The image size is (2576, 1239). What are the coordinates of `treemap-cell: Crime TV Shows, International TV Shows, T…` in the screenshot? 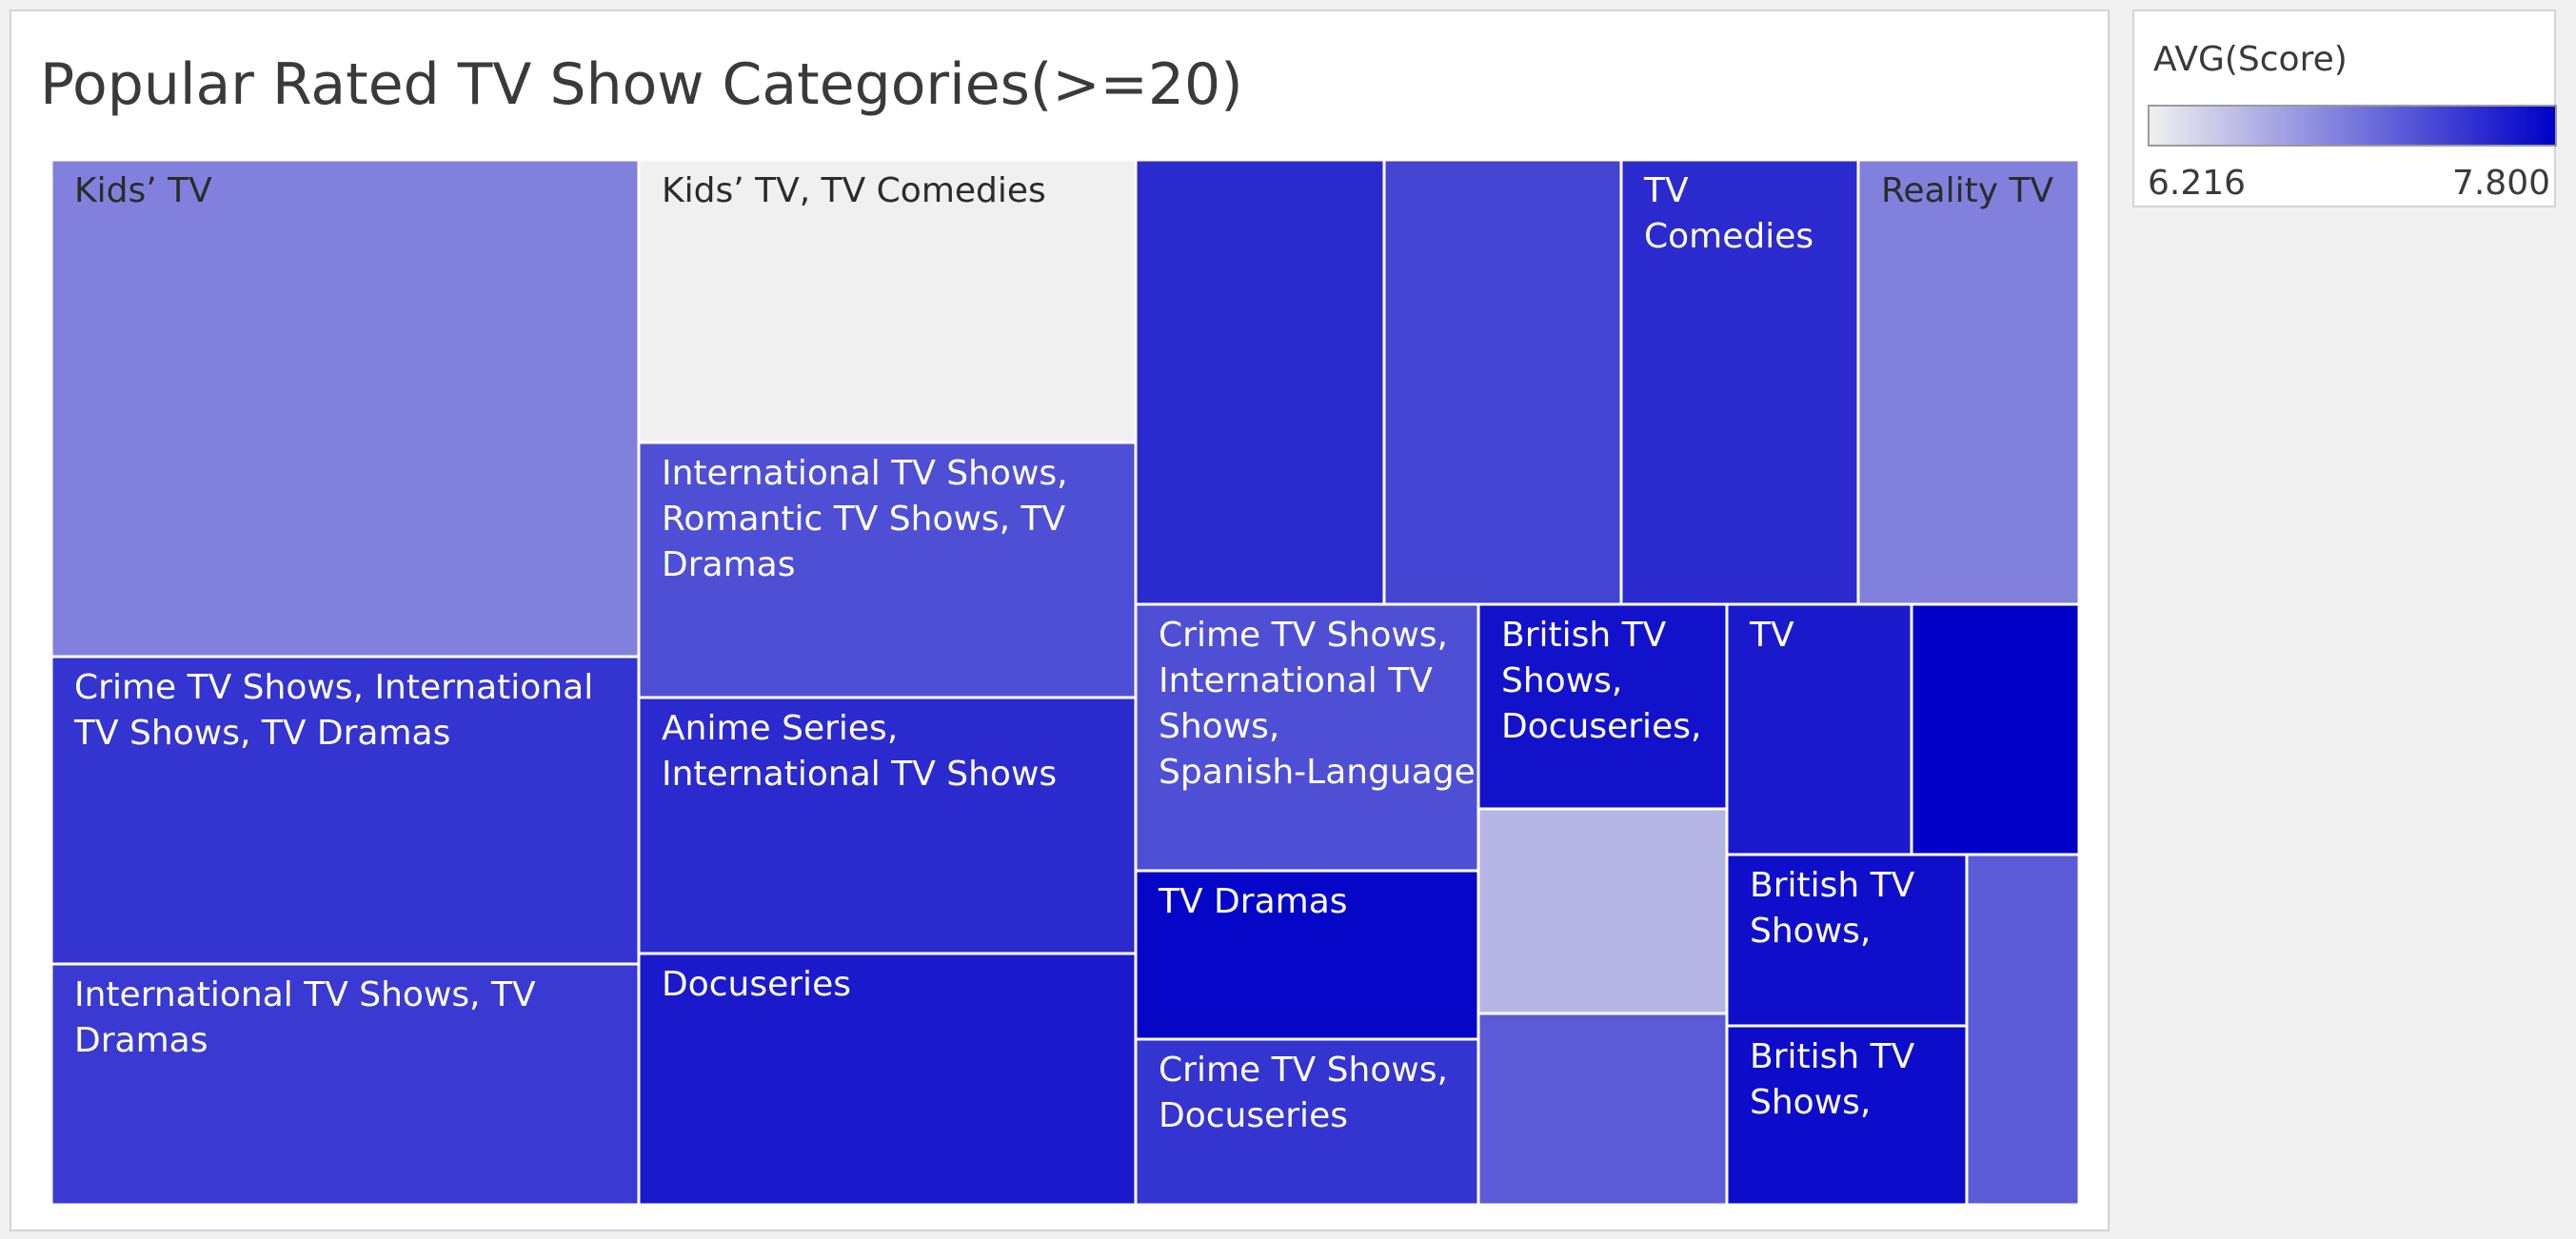 It's located at (345, 810).